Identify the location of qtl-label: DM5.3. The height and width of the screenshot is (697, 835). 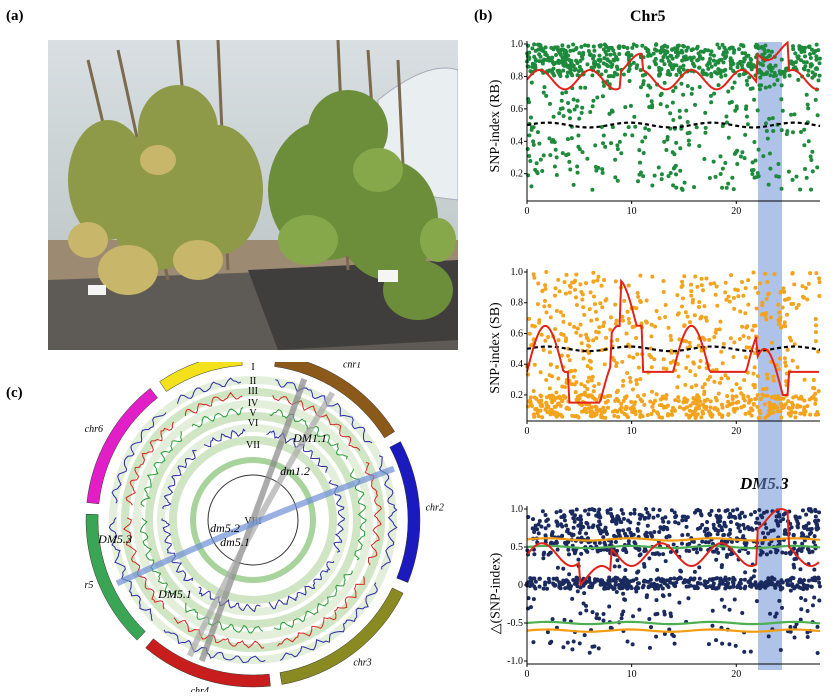
(114, 539).